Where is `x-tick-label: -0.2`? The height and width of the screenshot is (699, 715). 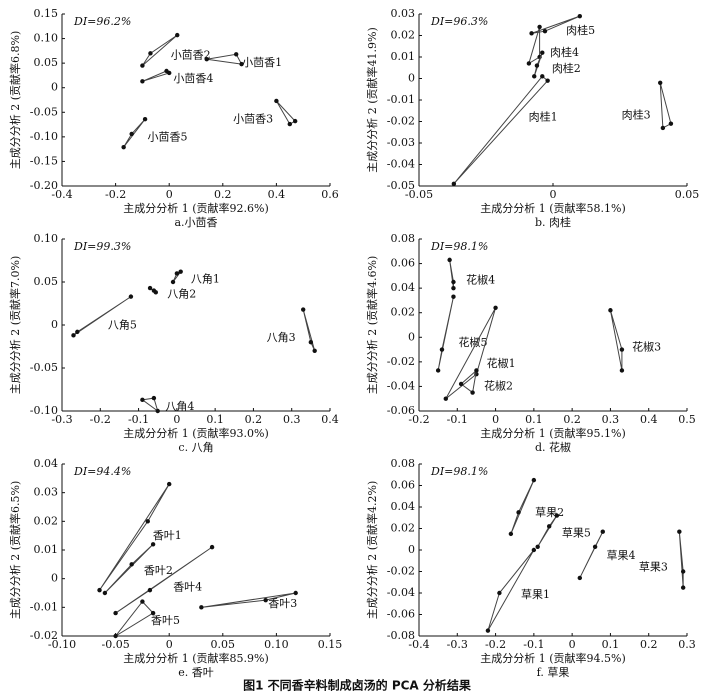
x-tick-label: -0.2 is located at coordinates (100, 419).